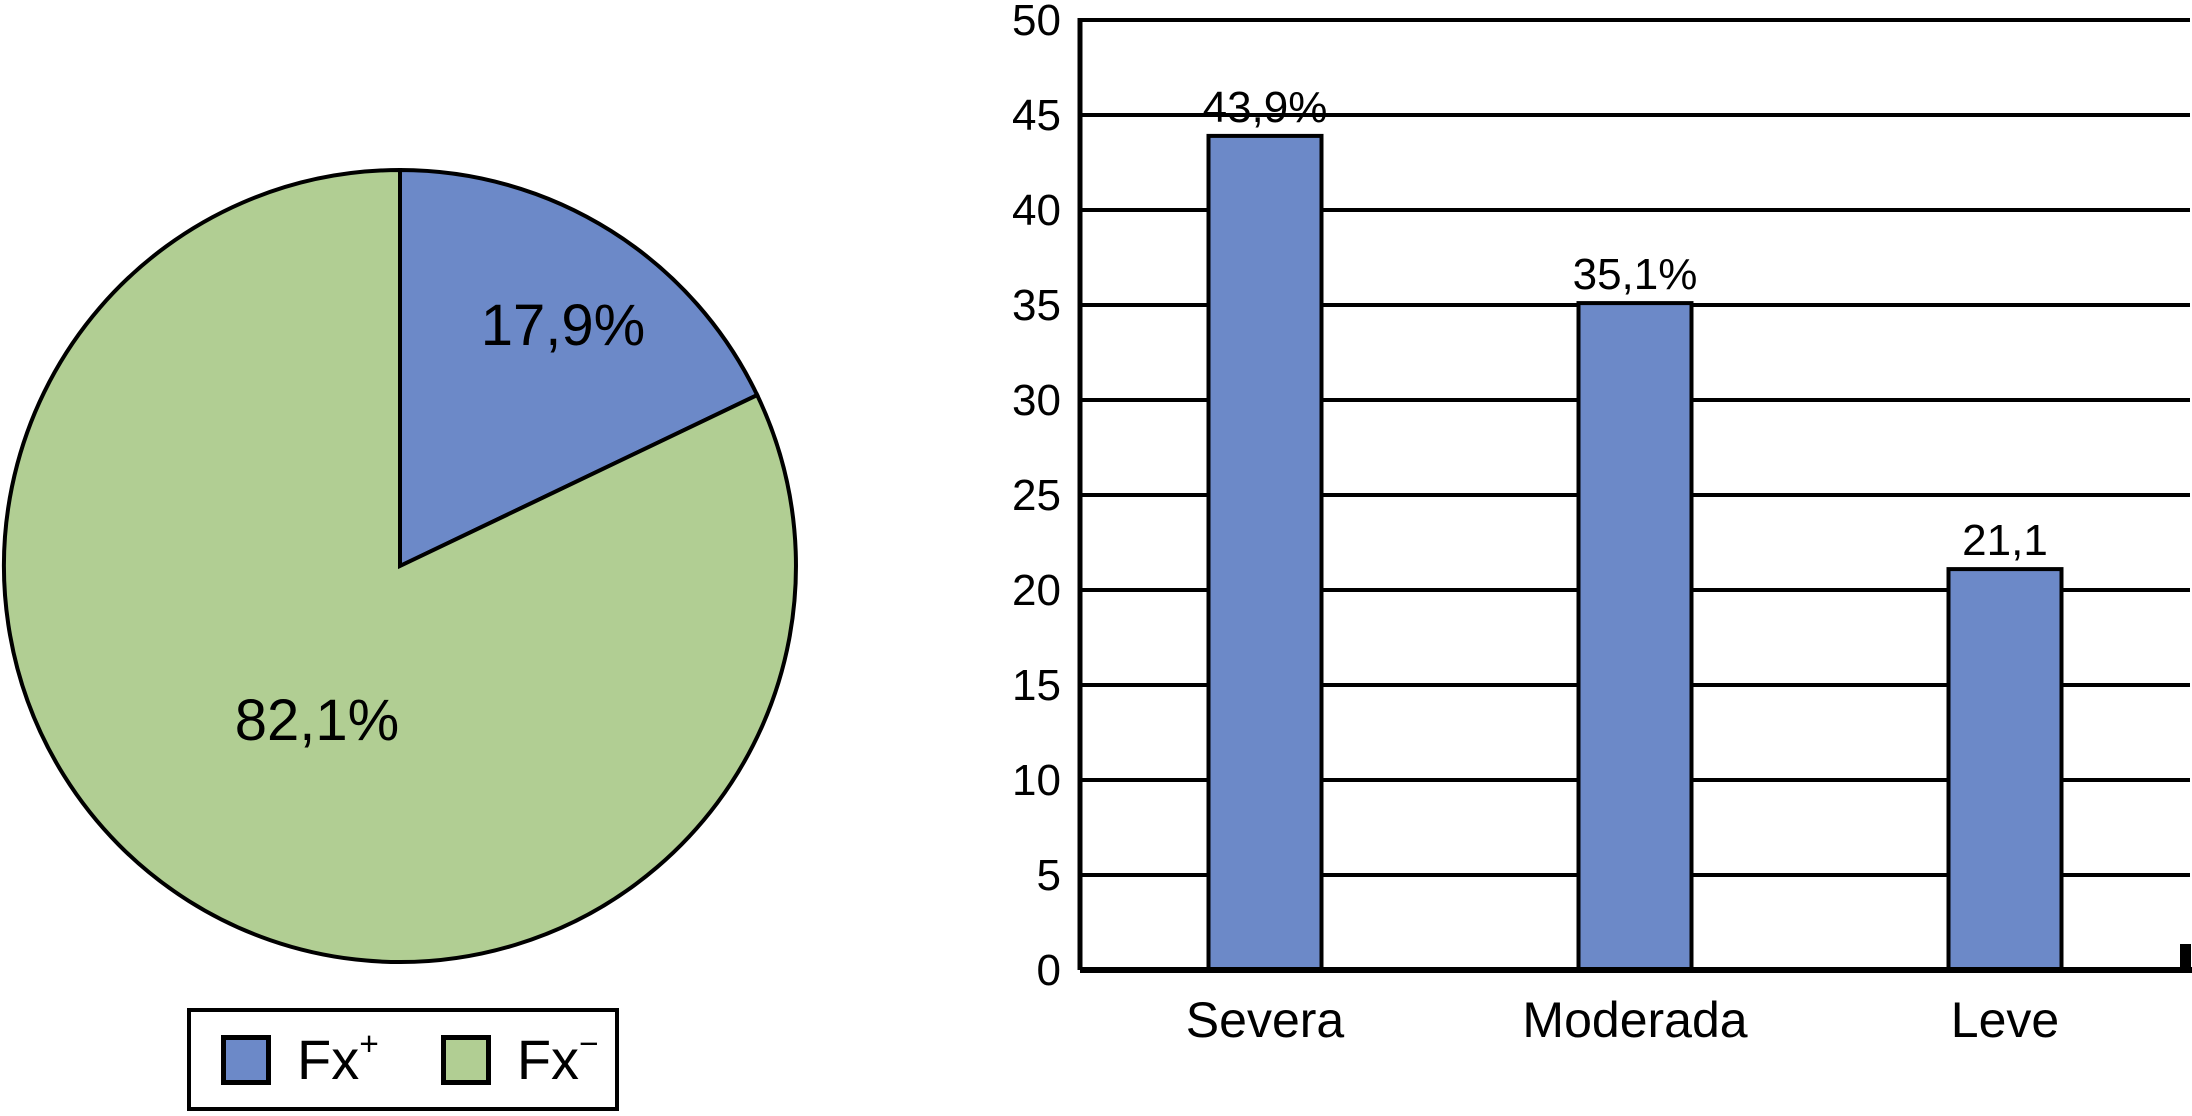 This screenshot has width=2192, height=1116. I want to click on y-tick-label: 35, so click(1036, 305).